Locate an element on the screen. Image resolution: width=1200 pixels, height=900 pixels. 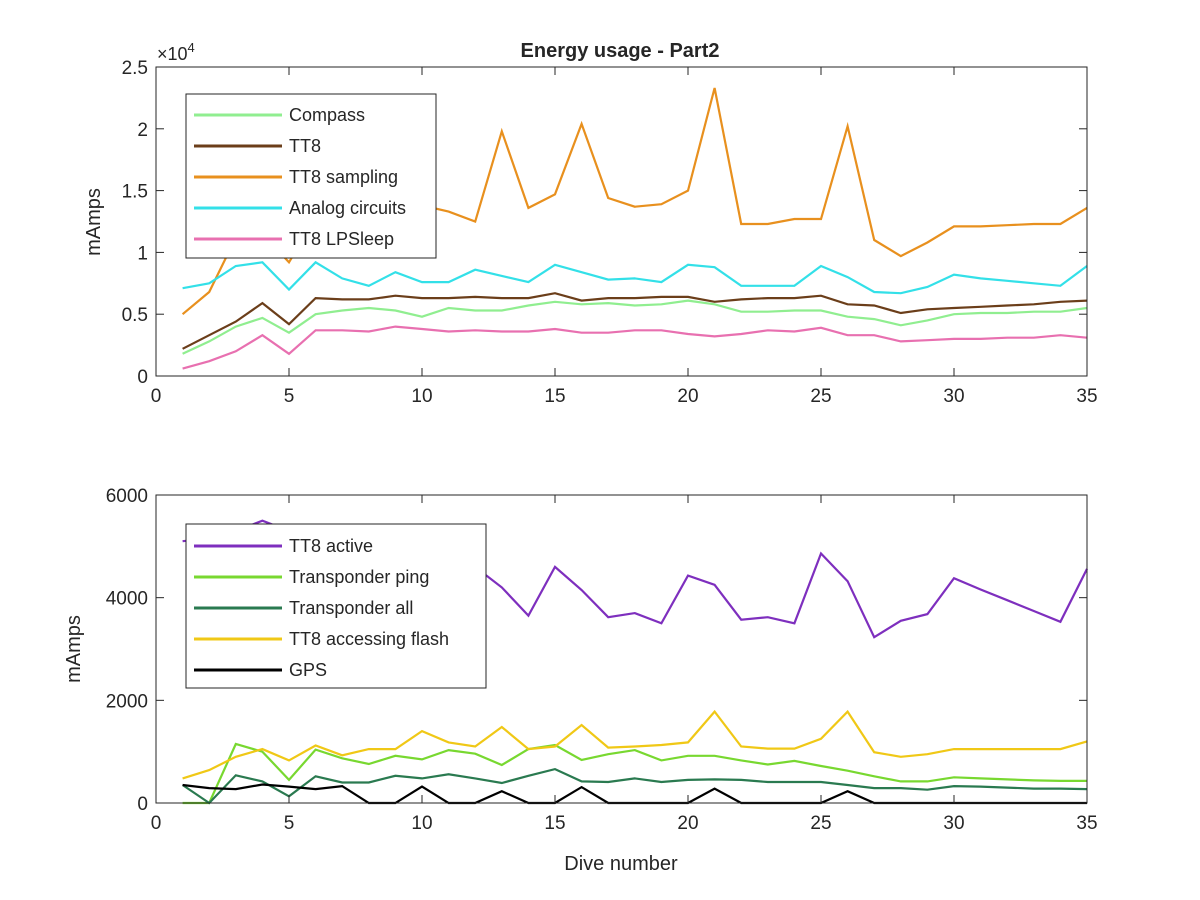
legend-label: TT8 is located at coordinates (305, 146).